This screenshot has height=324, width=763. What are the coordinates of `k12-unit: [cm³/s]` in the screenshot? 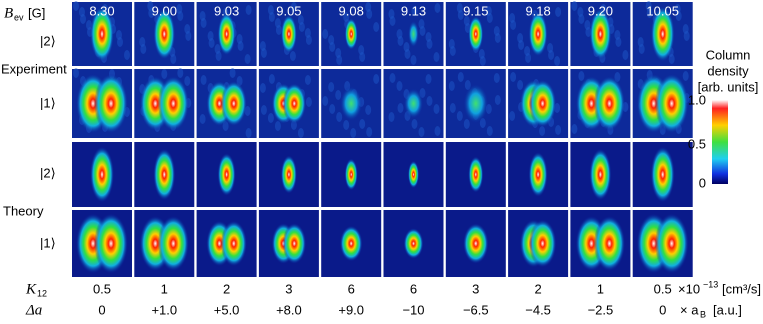 It's located at (741, 288).